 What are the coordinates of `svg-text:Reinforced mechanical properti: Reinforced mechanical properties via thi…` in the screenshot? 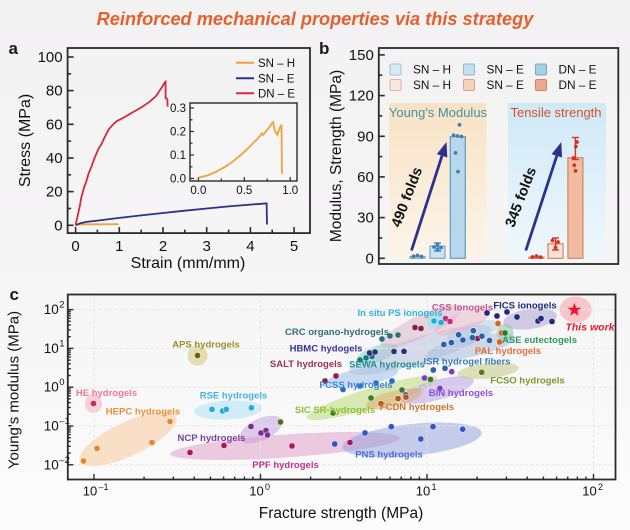 It's located at (316, 19).